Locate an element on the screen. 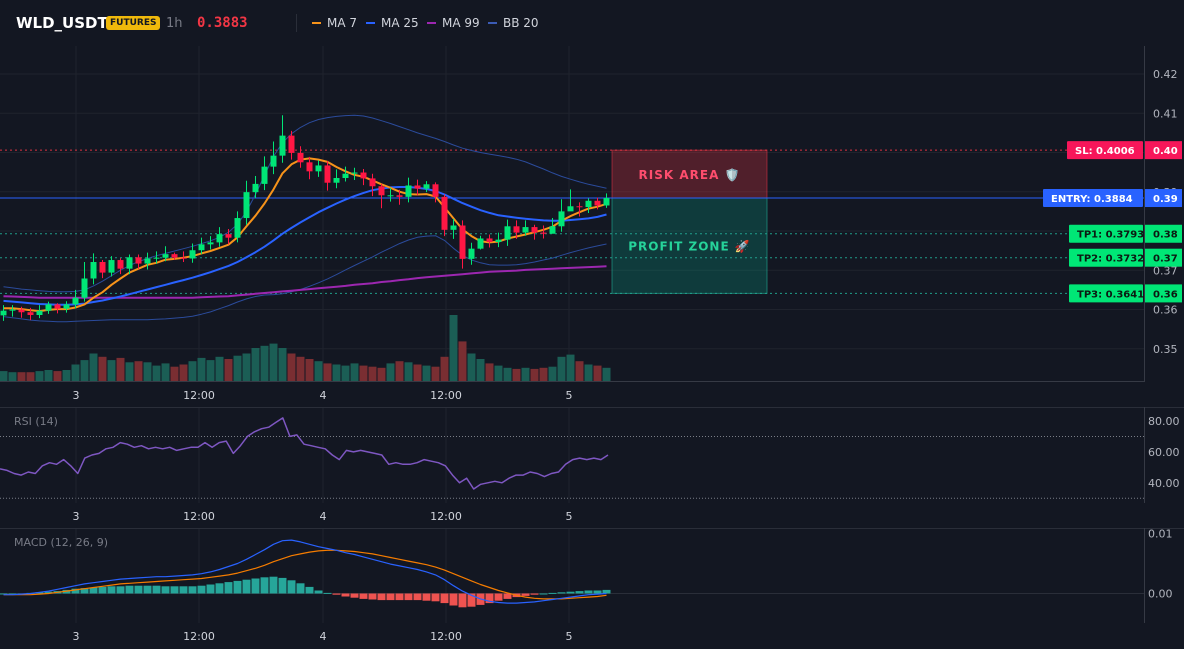 This screenshot has height=649, width=1184. legend-ma99: MA 99 is located at coordinates (453, 23).